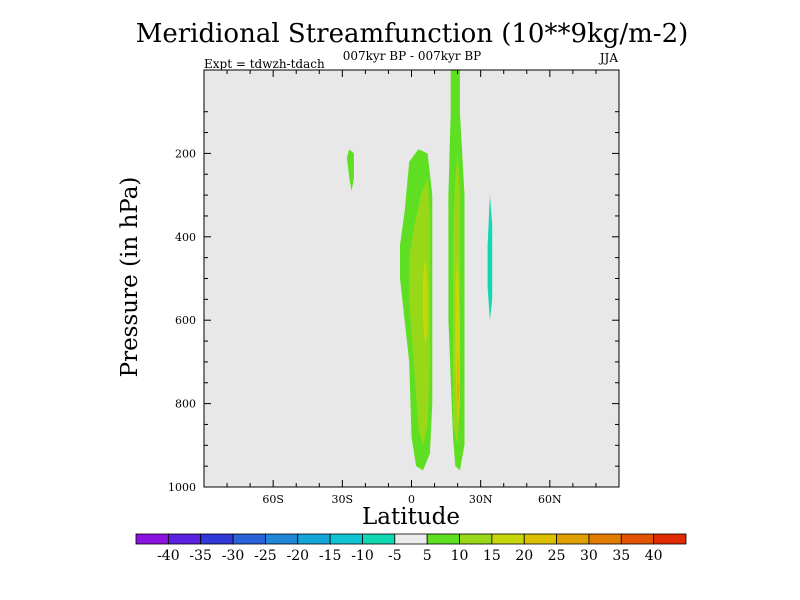 The height and width of the screenshot is (600, 800). Describe the element at coordinates (550, 499) in the screenshot. I see `x-tick-label: 60N` at that location.